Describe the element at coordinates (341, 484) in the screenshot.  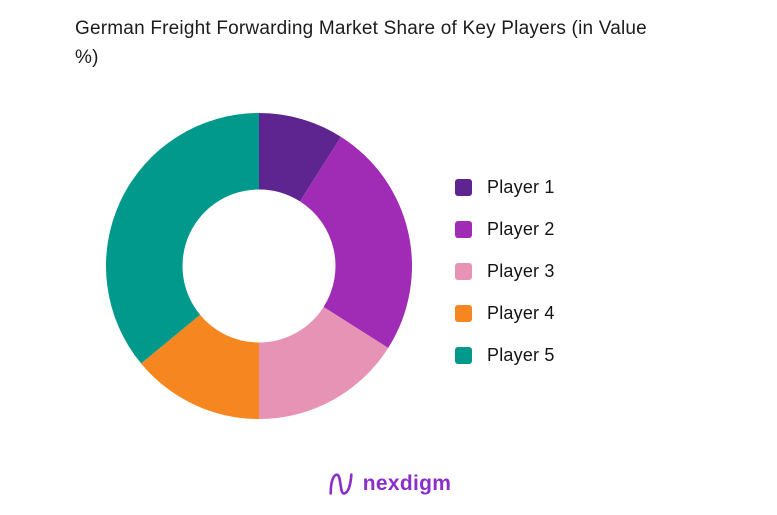
I see `nexdigm-logo-icon` at that location.